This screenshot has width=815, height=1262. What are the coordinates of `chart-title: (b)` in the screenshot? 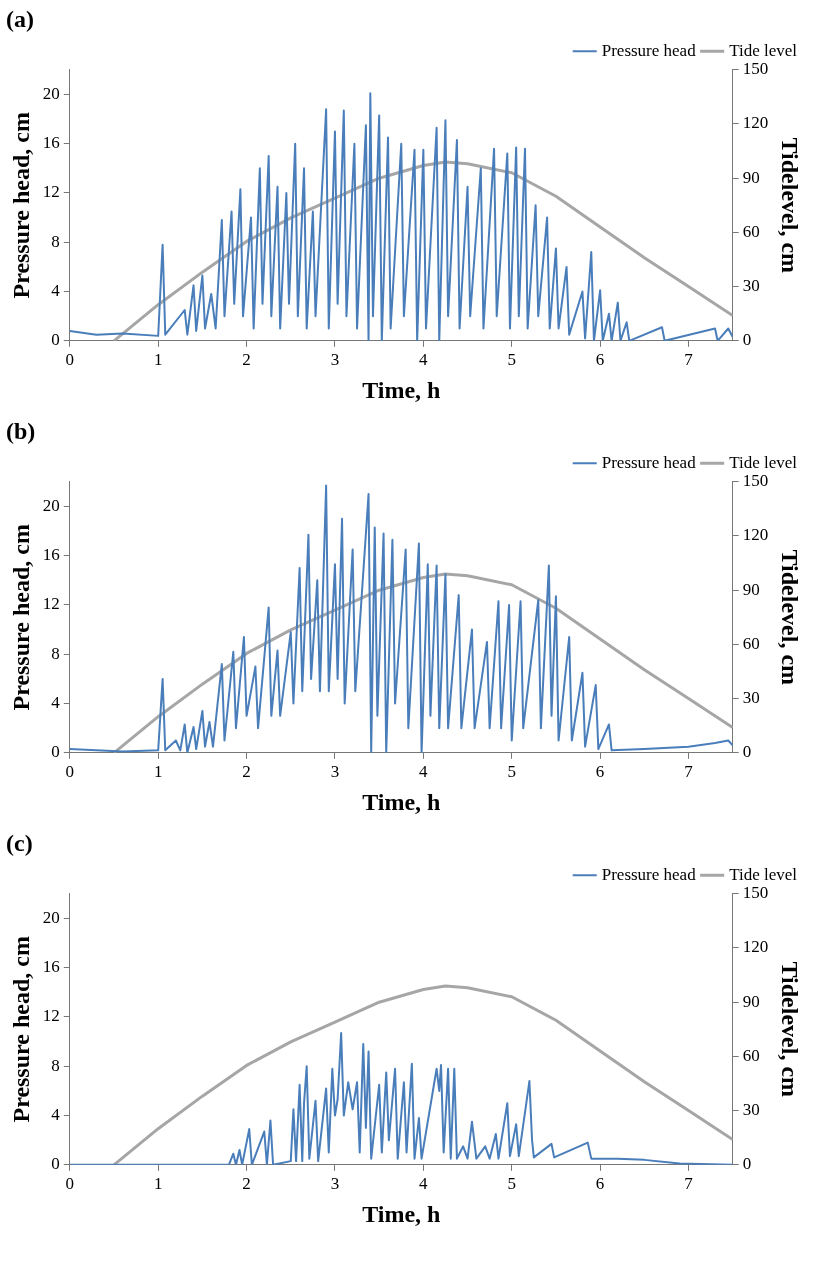 It's located at (21, 430).